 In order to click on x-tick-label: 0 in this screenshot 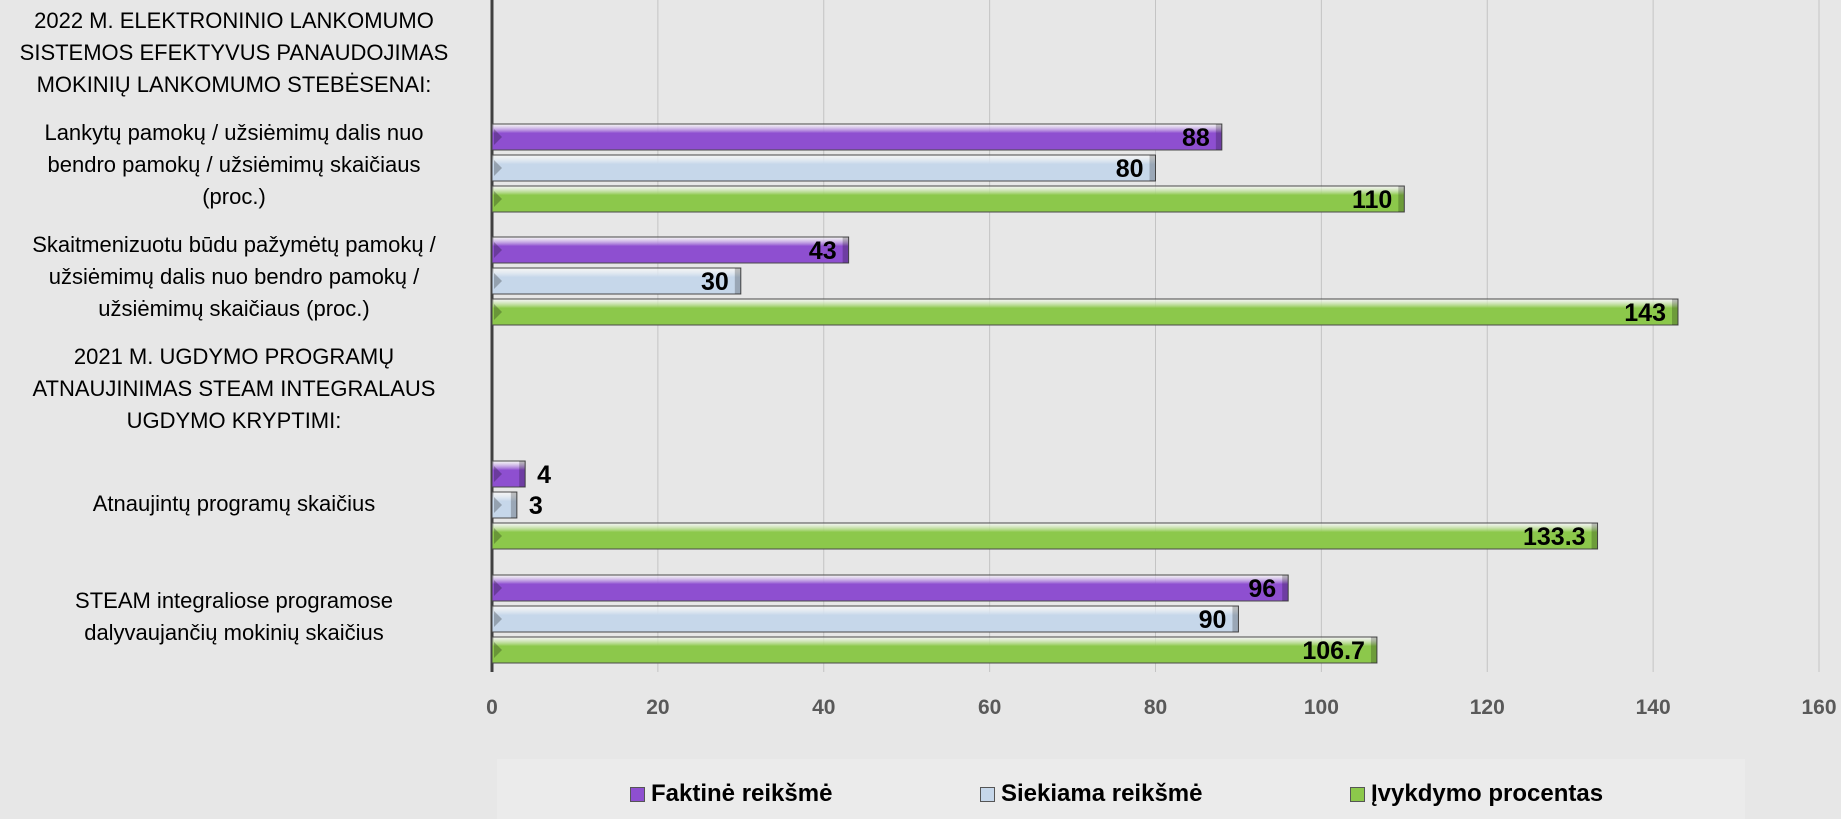, I will do `click(492, 707)`.